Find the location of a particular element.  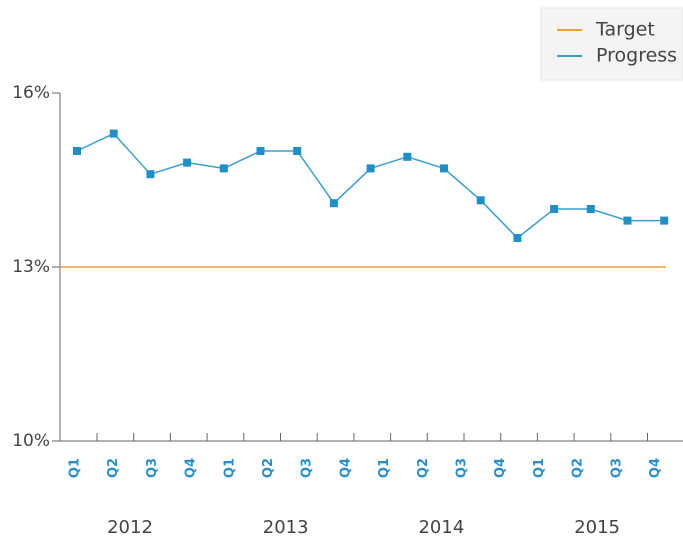

y-tick-label: 13% is located at coordinates (31, 267).